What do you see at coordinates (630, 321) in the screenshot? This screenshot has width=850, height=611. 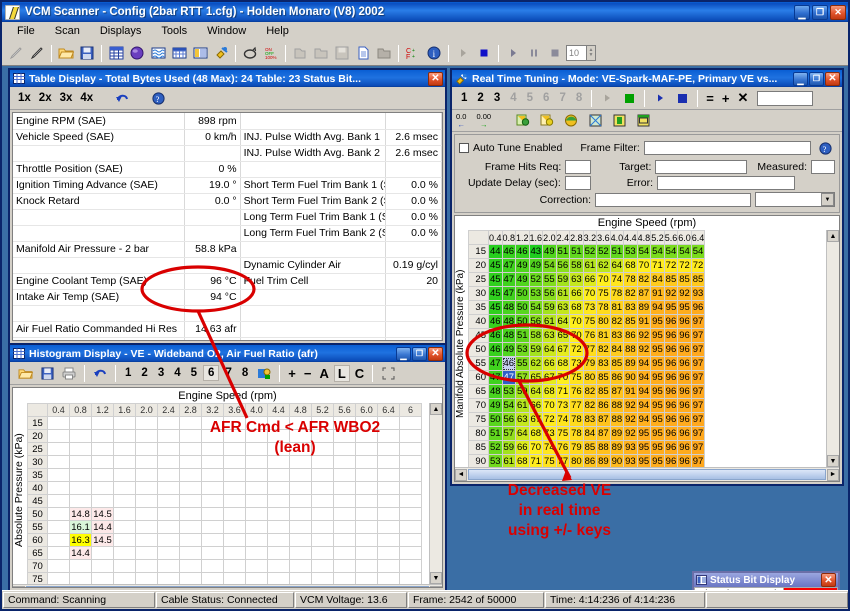 I see `ve-cell: 85` at bounding box center [630, 321].